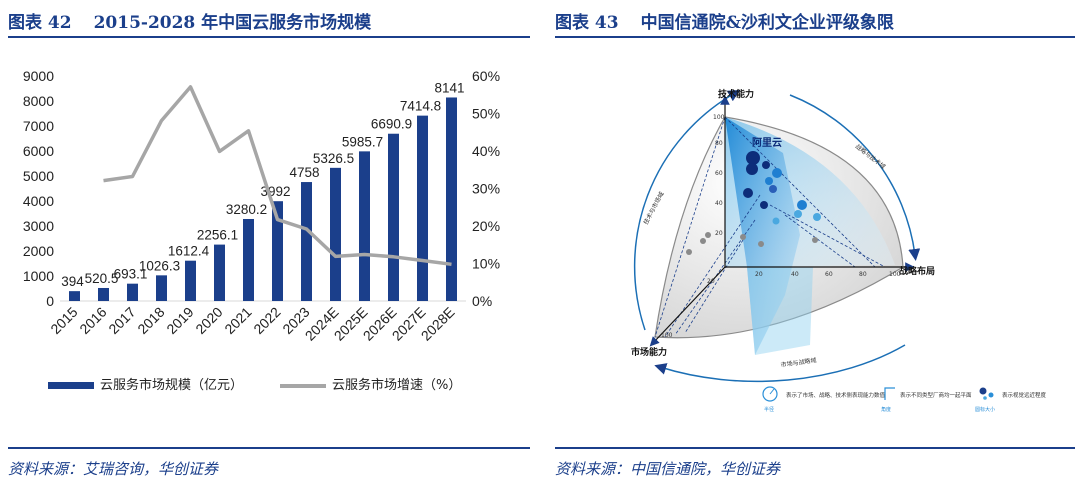  What do you see at coordinates (232, 23) in the screenshot?
I see `left-figure-title-text: 2015-2028 年中国云服务市场规模` at bounding box center [232, 23].